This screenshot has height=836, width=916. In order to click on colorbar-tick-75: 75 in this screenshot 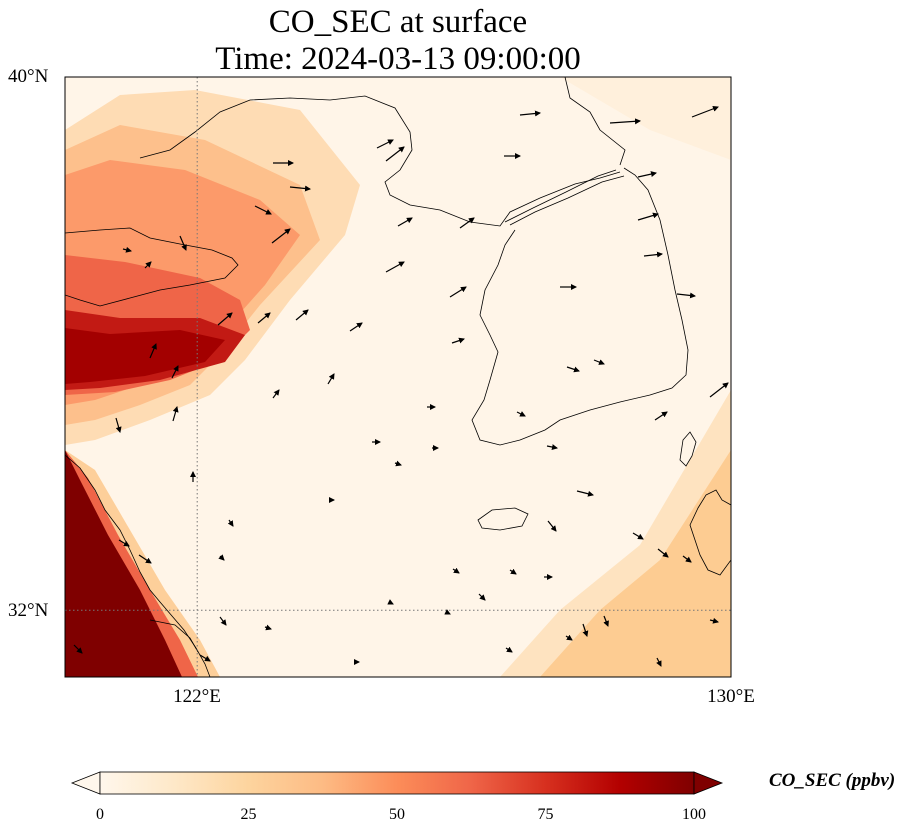, I will do `click(545, 814)`.